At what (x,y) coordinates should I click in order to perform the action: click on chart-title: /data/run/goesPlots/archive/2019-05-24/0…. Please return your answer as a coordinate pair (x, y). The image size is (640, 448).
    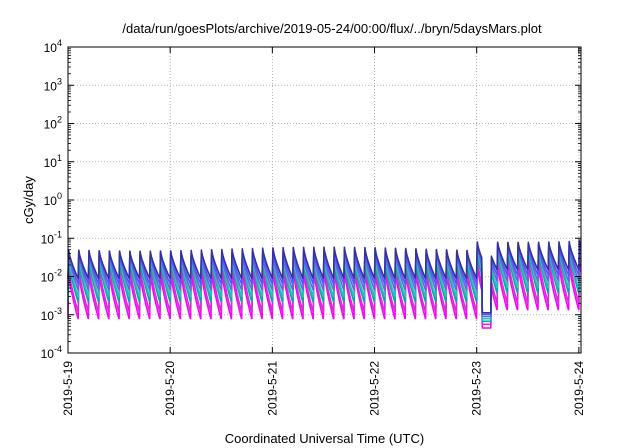
    Looking at the image, I should click on (332, 28).